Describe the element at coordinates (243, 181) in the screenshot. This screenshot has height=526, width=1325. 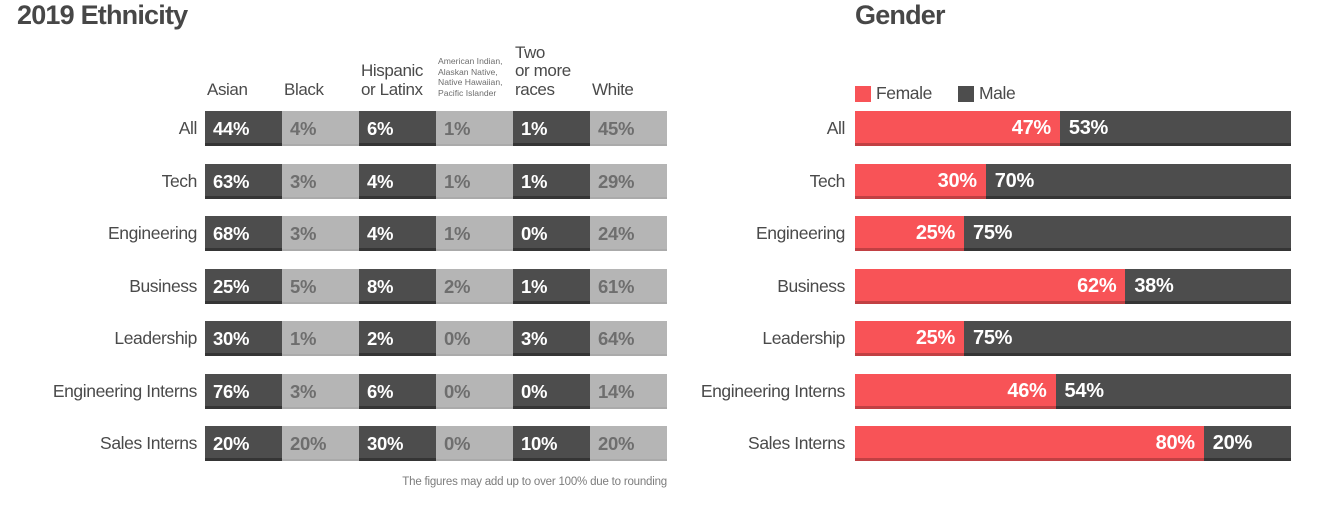
I see `ethnicity-cell: 63%` at that location.